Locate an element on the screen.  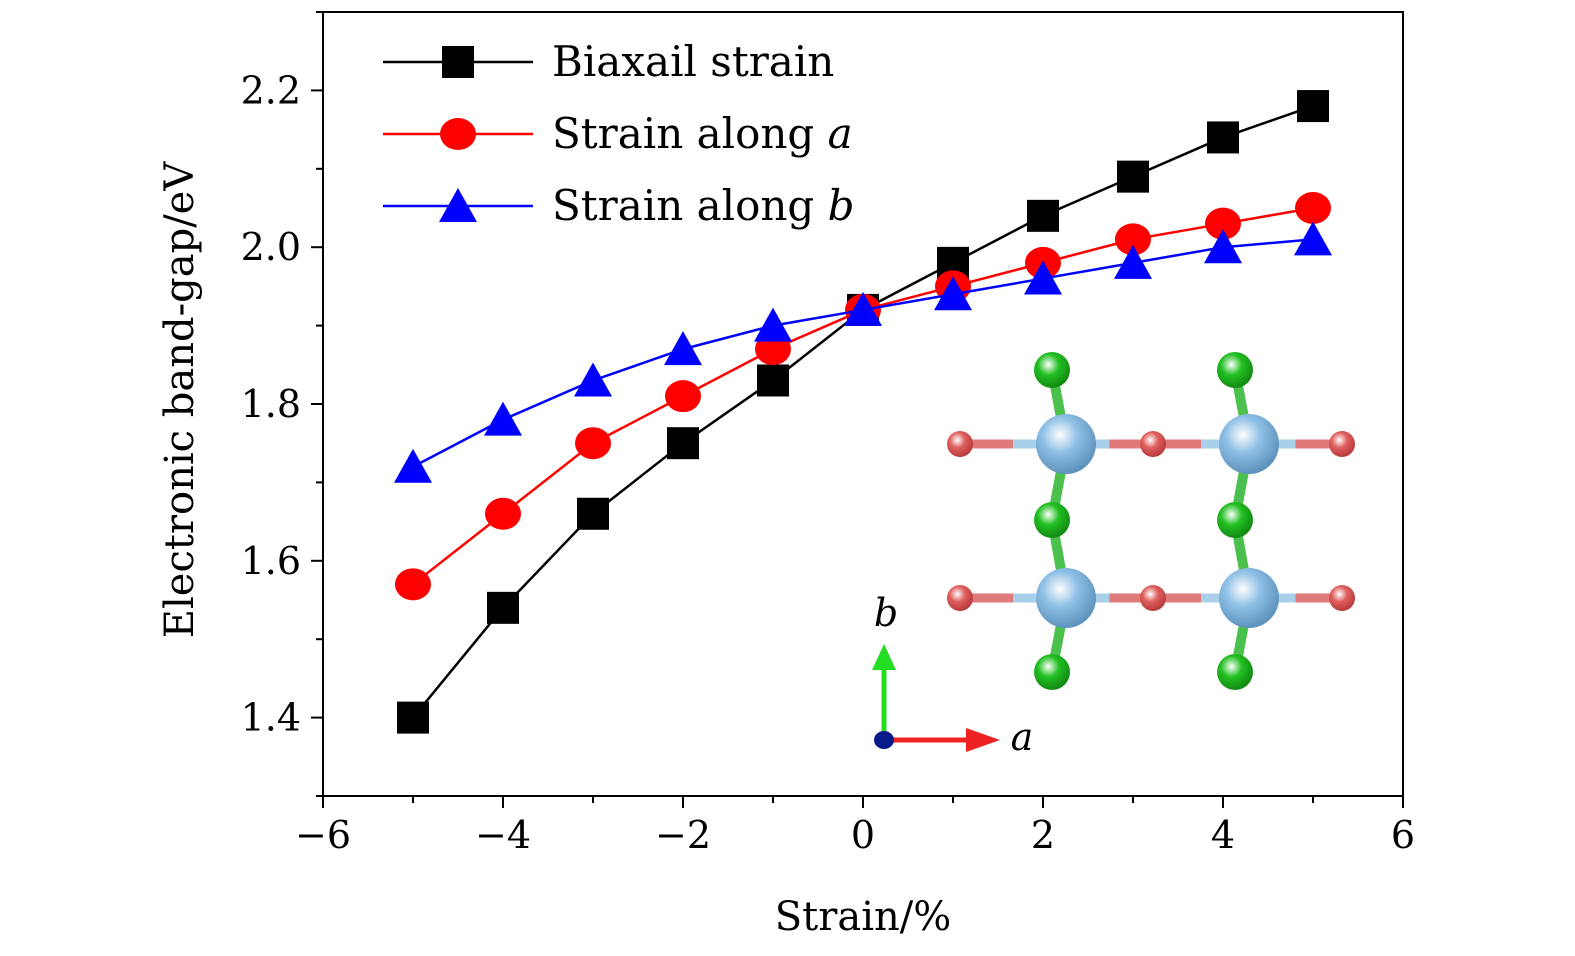
legend-entry: Biaxail strain is located at coordinates (608, 61).